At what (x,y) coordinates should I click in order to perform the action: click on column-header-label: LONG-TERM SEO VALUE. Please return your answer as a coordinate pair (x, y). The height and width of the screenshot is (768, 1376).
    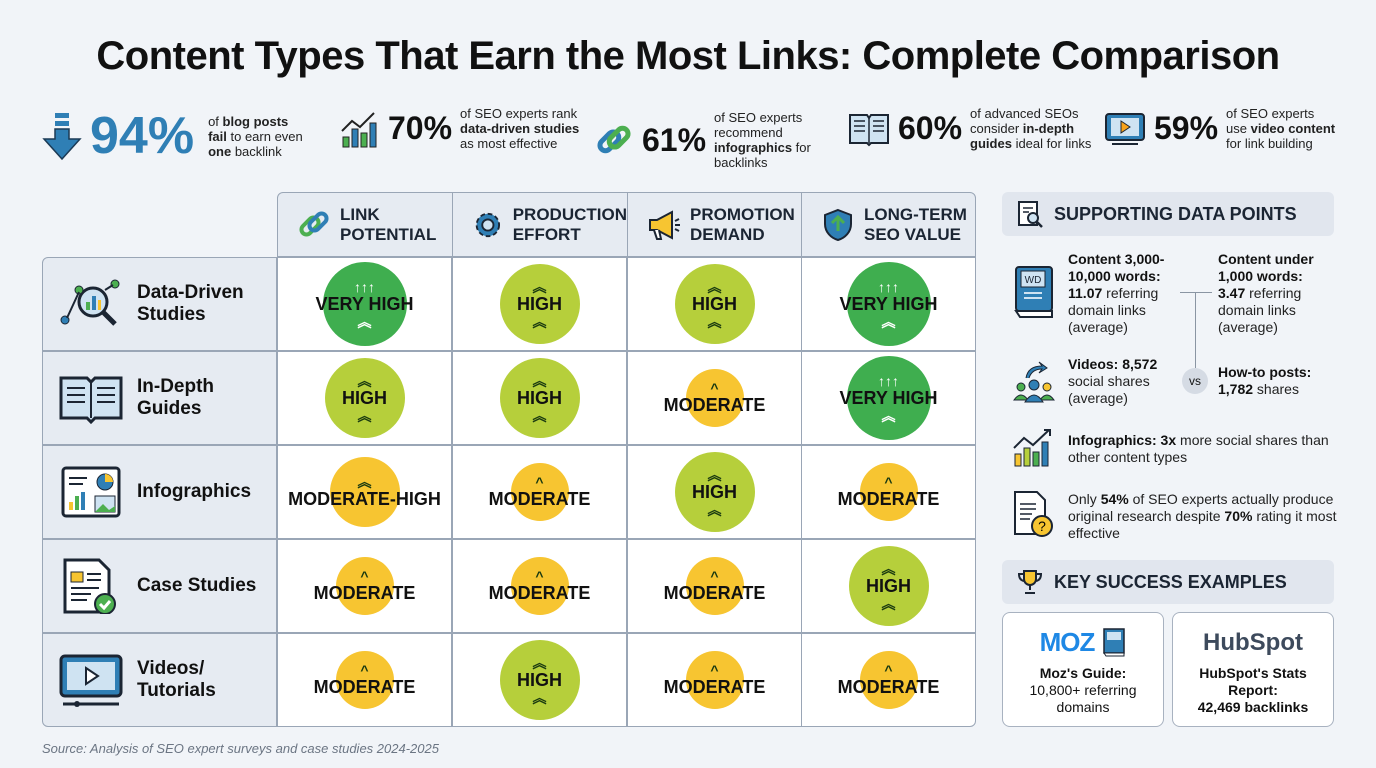
    Looking at the image, I should click on (915, 224).